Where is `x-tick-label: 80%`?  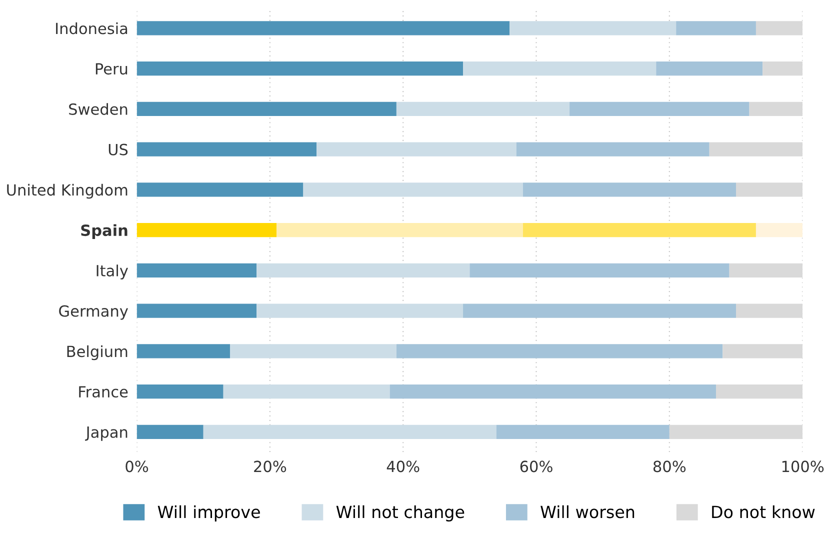
x-tick-label: 80% is located at coordinates (669, 466).